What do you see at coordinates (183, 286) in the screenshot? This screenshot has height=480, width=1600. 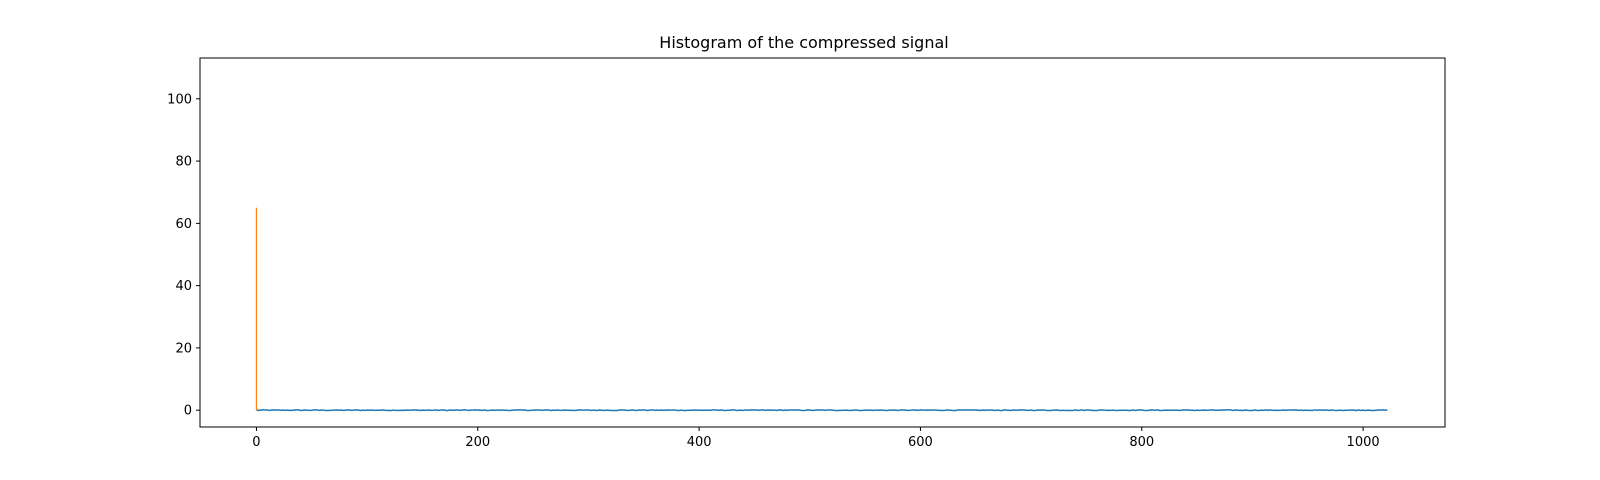 I see `y-tick-label: 40` at bounding box center [183, 286].